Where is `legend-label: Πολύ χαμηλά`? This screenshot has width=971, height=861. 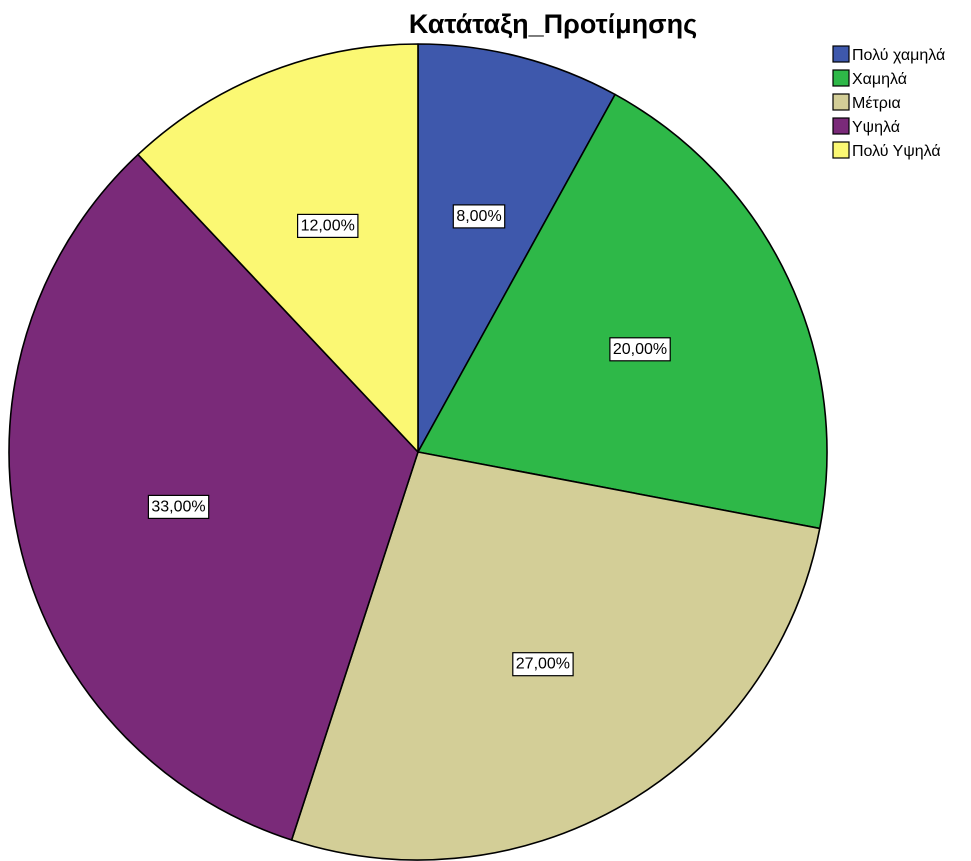
legend-label: Πολύ χαμηλά is located at coordinates (898, 55).